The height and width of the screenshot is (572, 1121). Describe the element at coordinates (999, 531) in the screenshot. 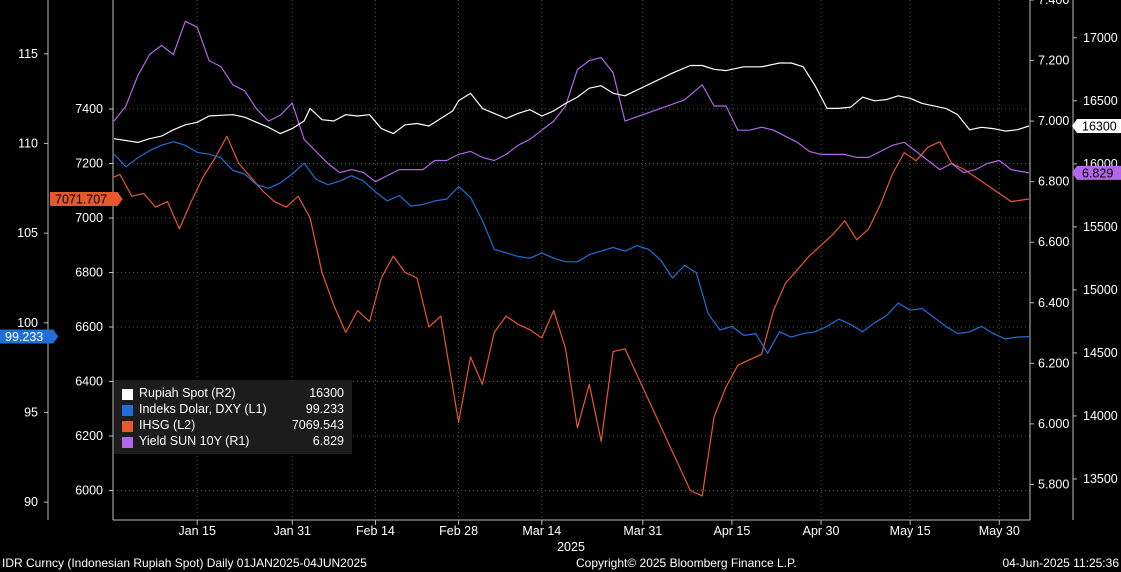

I see `tick-label-x: May 30` at that location.